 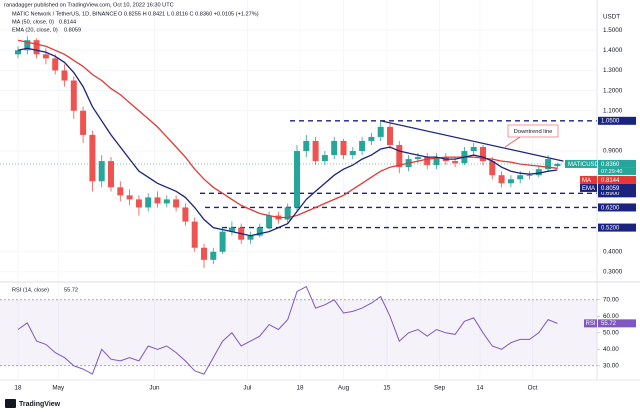 I want to click on rsi-title: RSI (14, close), so click(x=30, y=290).